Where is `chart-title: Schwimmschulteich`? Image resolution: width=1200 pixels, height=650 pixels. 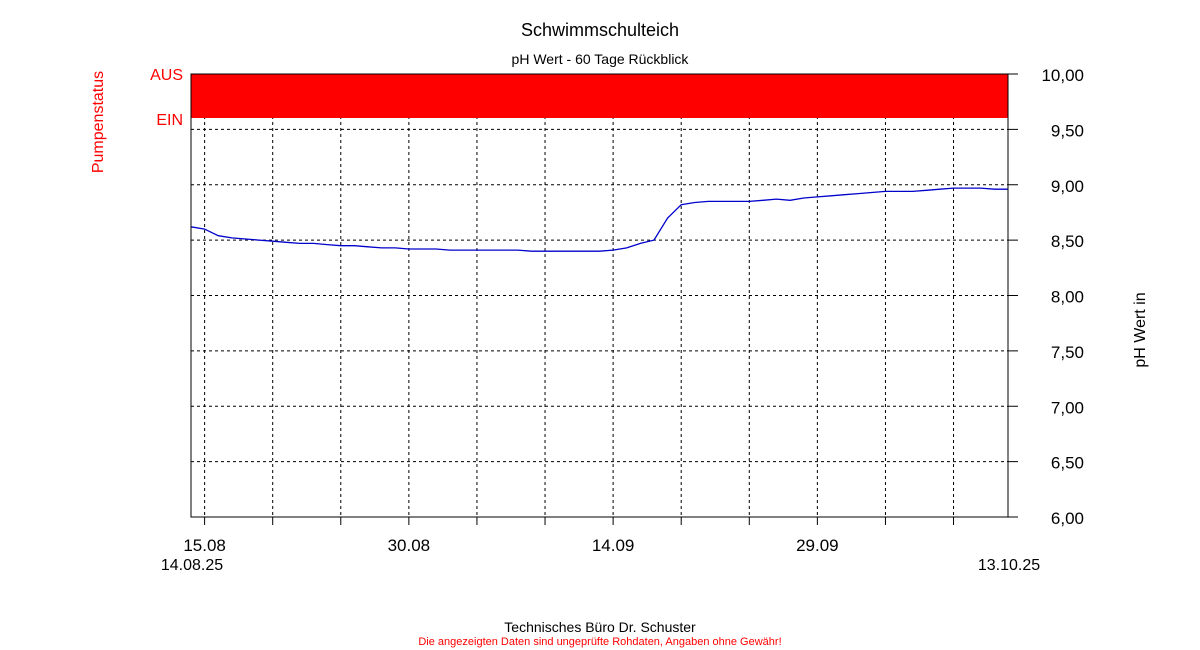 chart-title: Schwimmschulteich is located at coordinates (600, 30).